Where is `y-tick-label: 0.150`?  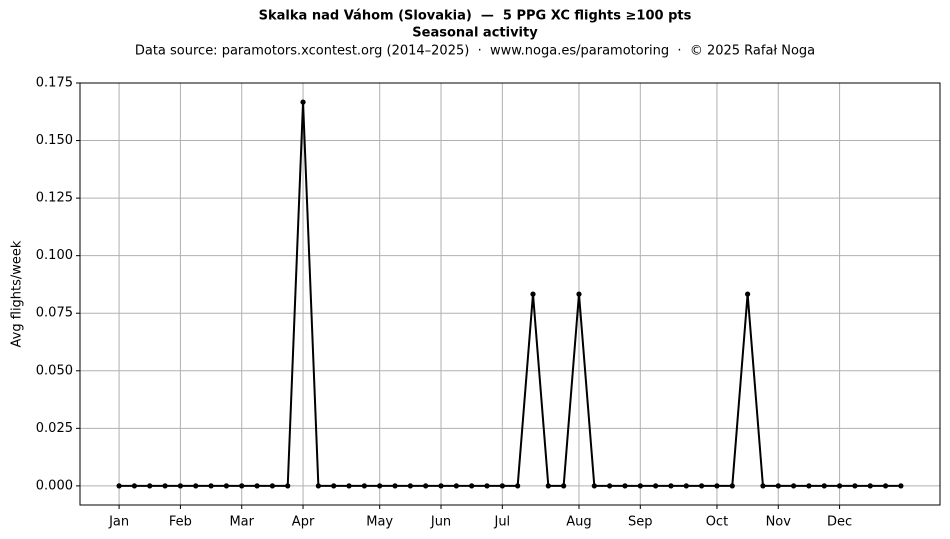
y-tick-label: 0.150 is located at coordinates (54, 140).